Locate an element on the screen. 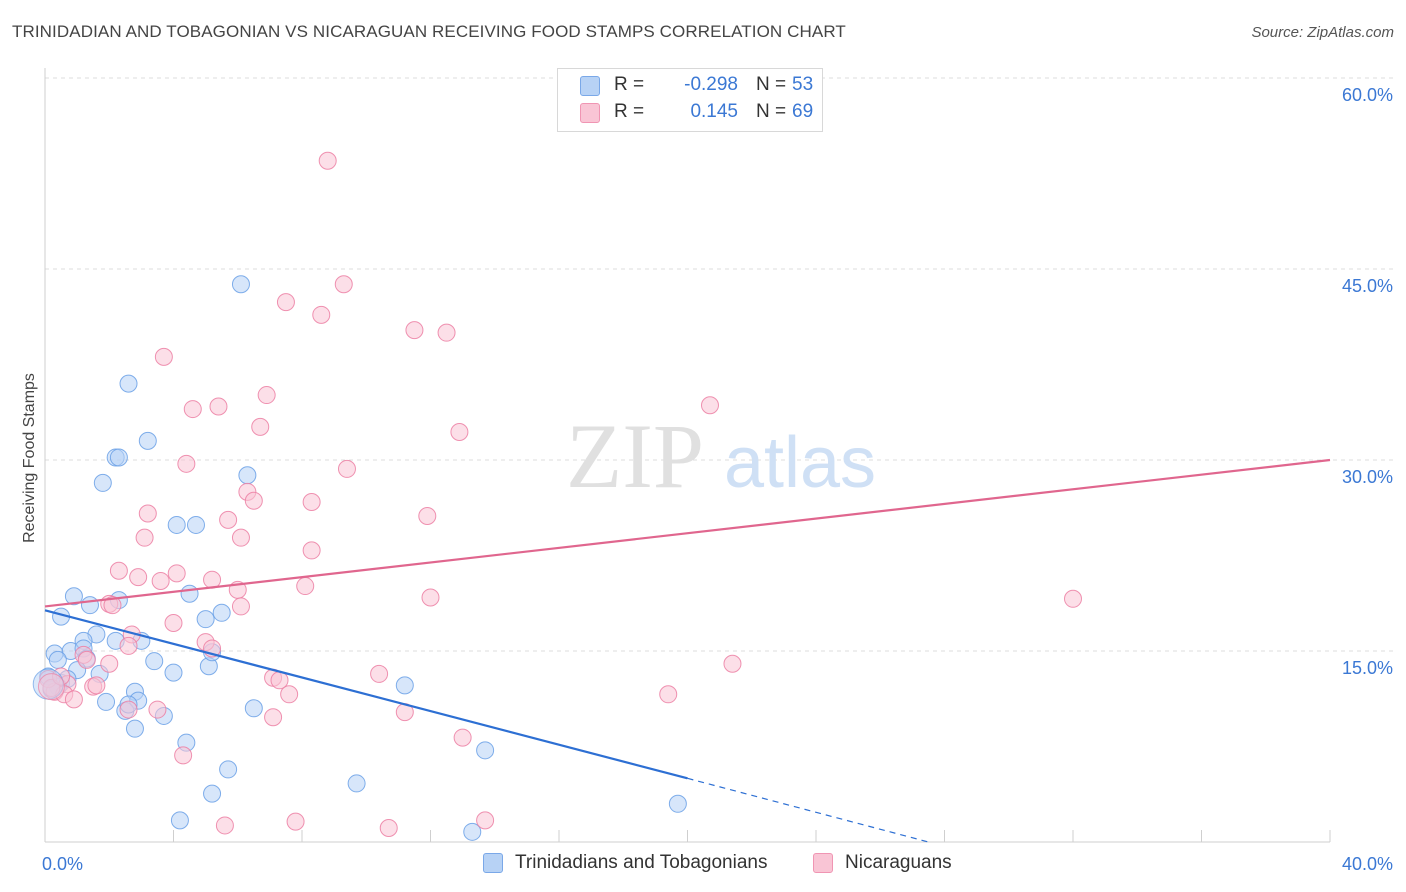 The height and width of the screenshot is (892, 1406). legend-label-trinidadian: Trinidadians and Tobagonians is located at coordinates (641, 862).